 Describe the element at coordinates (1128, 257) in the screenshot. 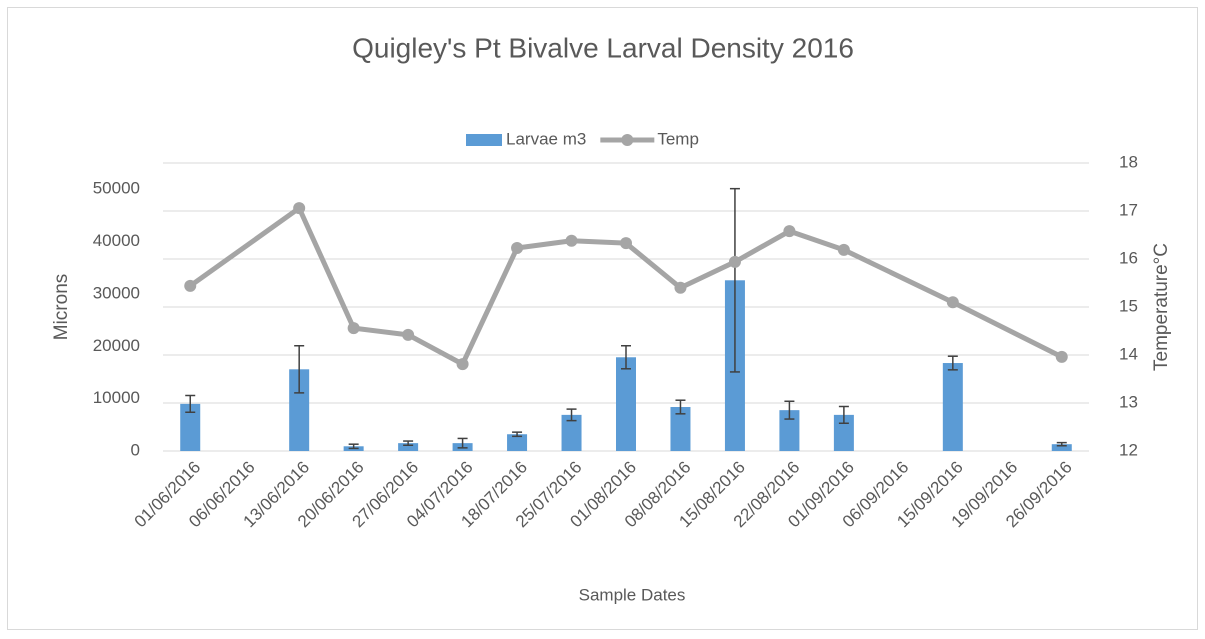

I see `y2-tick-label: 16` at that location.